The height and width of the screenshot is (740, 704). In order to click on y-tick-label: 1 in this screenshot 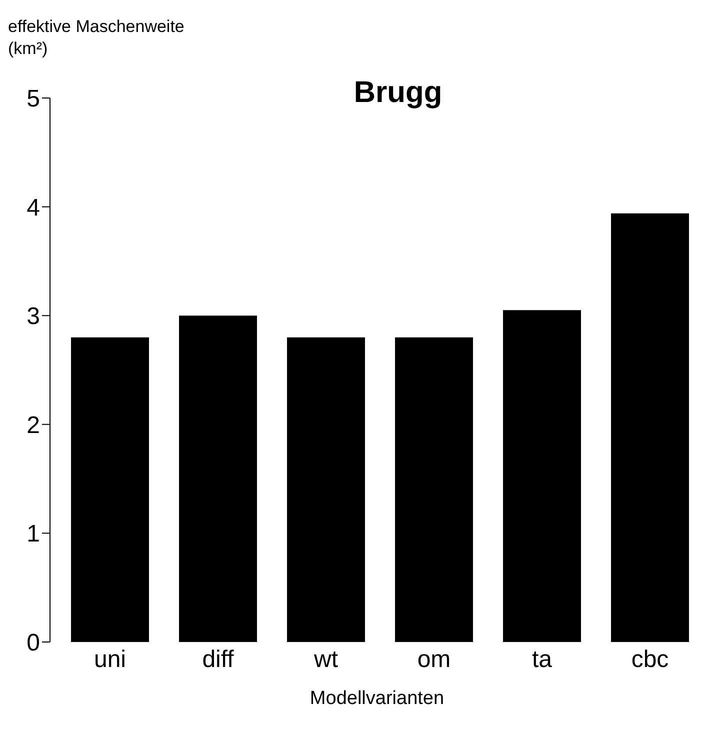, I will do `click(33, 534)`.